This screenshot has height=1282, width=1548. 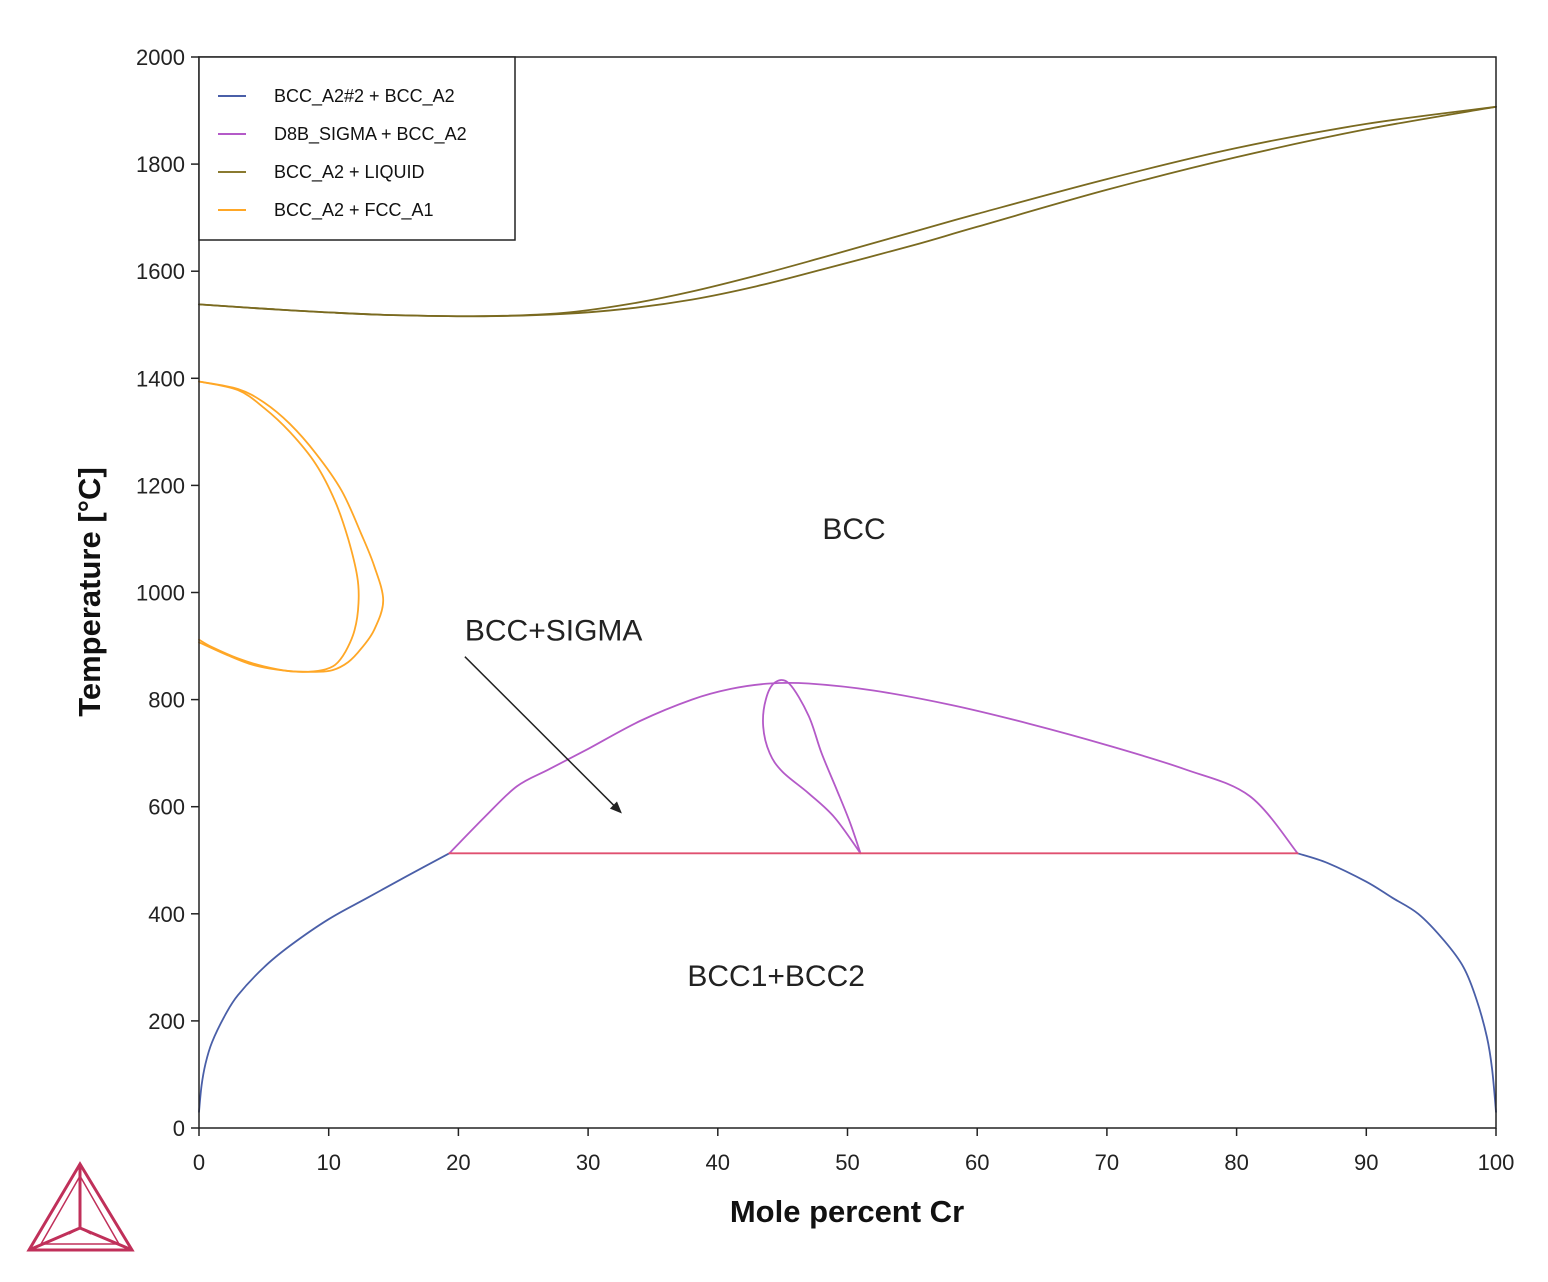 I want to click on y-axis-title: Temperature [°C], so click(x=89, y=592).